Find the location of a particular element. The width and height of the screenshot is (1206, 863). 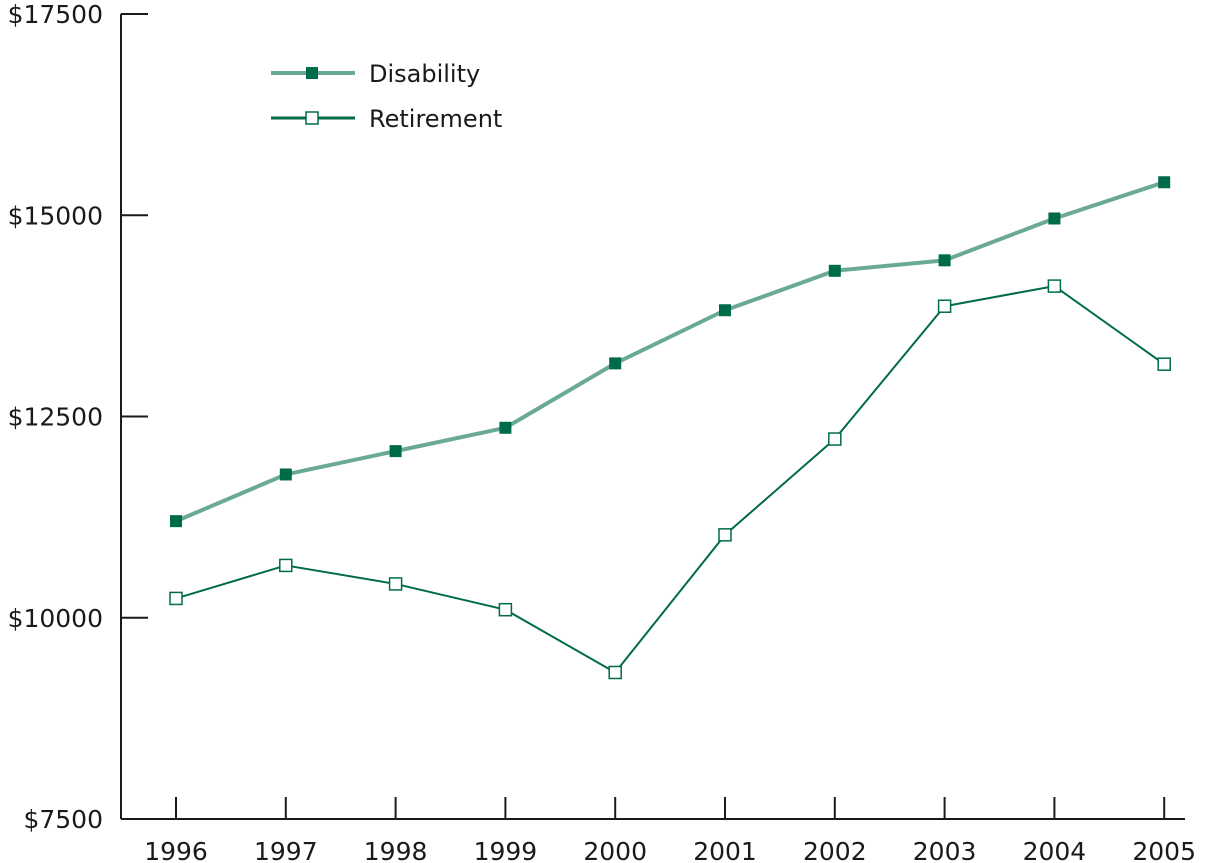

point-retirement-1998 is located at coordinates (395, 584).